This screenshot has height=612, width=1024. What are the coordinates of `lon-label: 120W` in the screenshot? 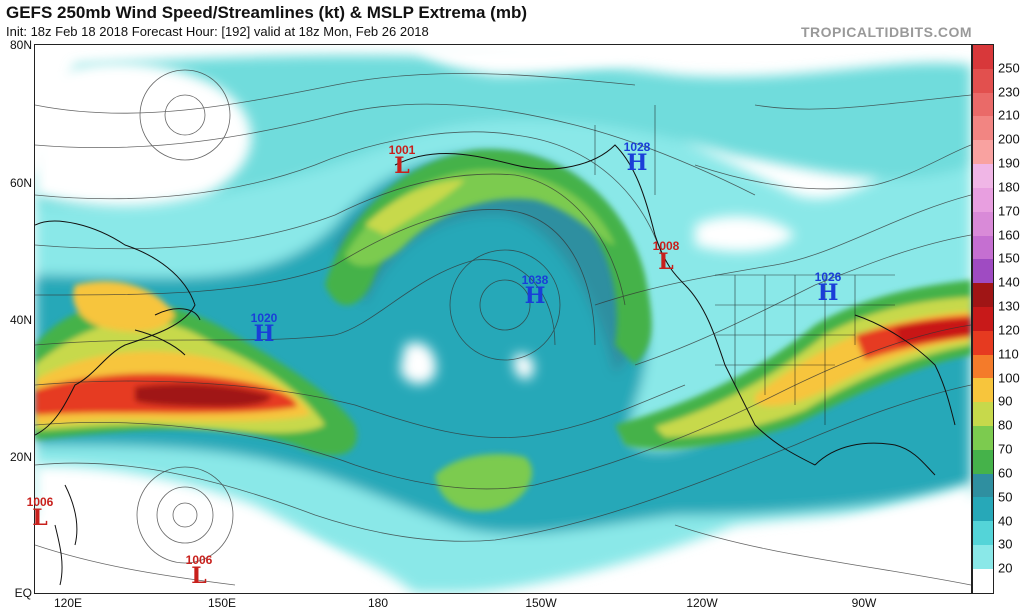 It's located at (702, 603).